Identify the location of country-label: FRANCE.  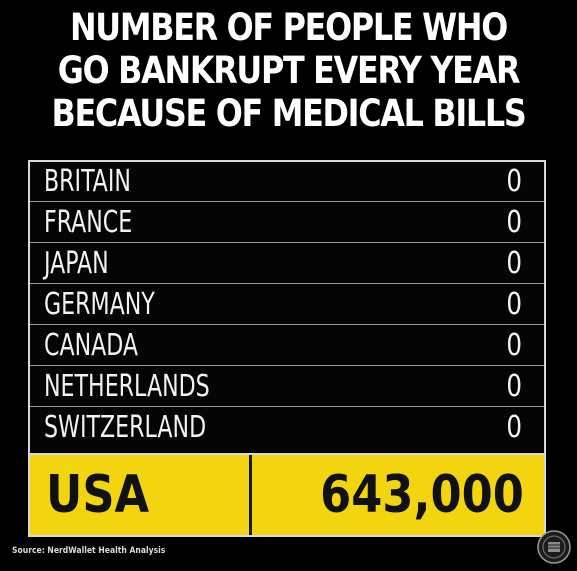
(88, 222).